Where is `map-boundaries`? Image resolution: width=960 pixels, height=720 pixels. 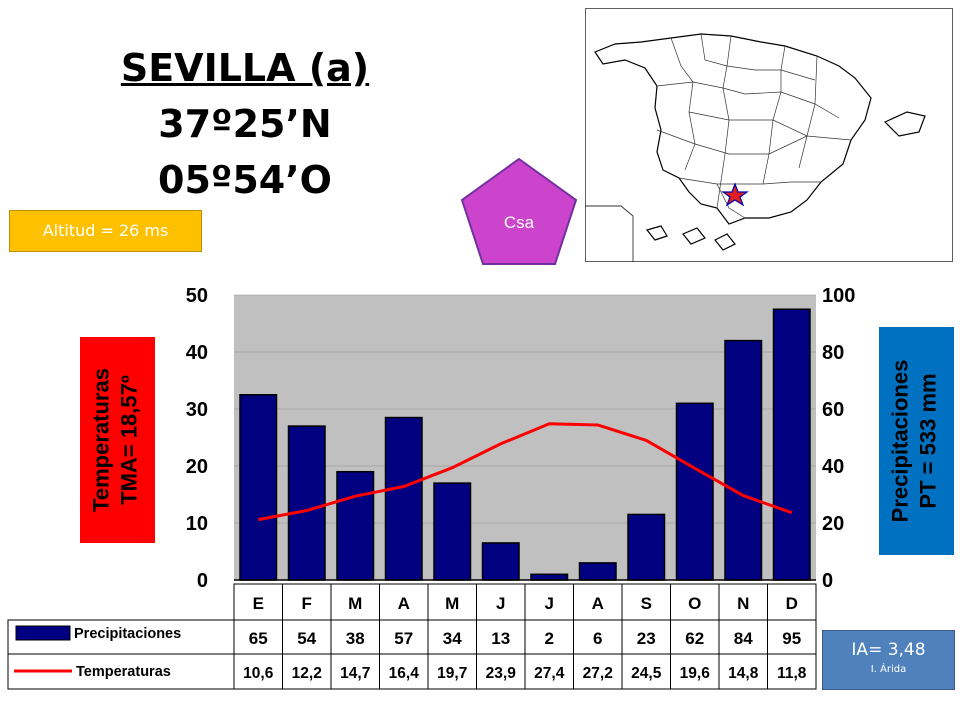
map-boundaries is located at coordinates (754, 126).